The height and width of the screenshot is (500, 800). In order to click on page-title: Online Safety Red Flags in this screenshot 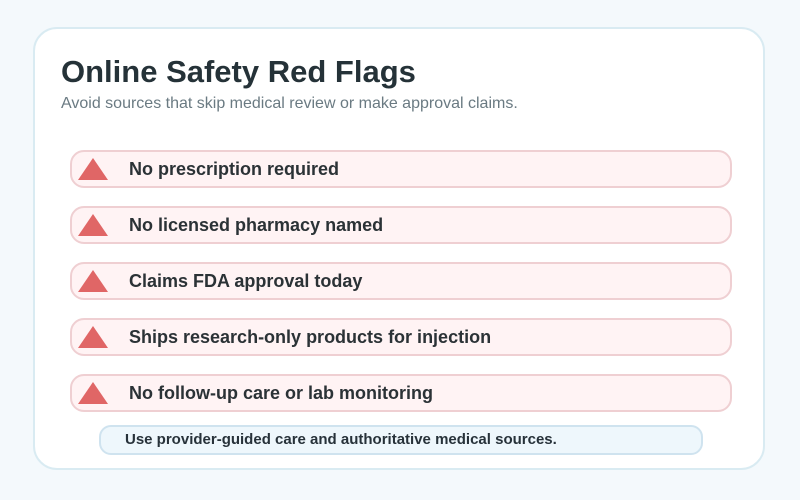, I will do `click(238, 71)`.